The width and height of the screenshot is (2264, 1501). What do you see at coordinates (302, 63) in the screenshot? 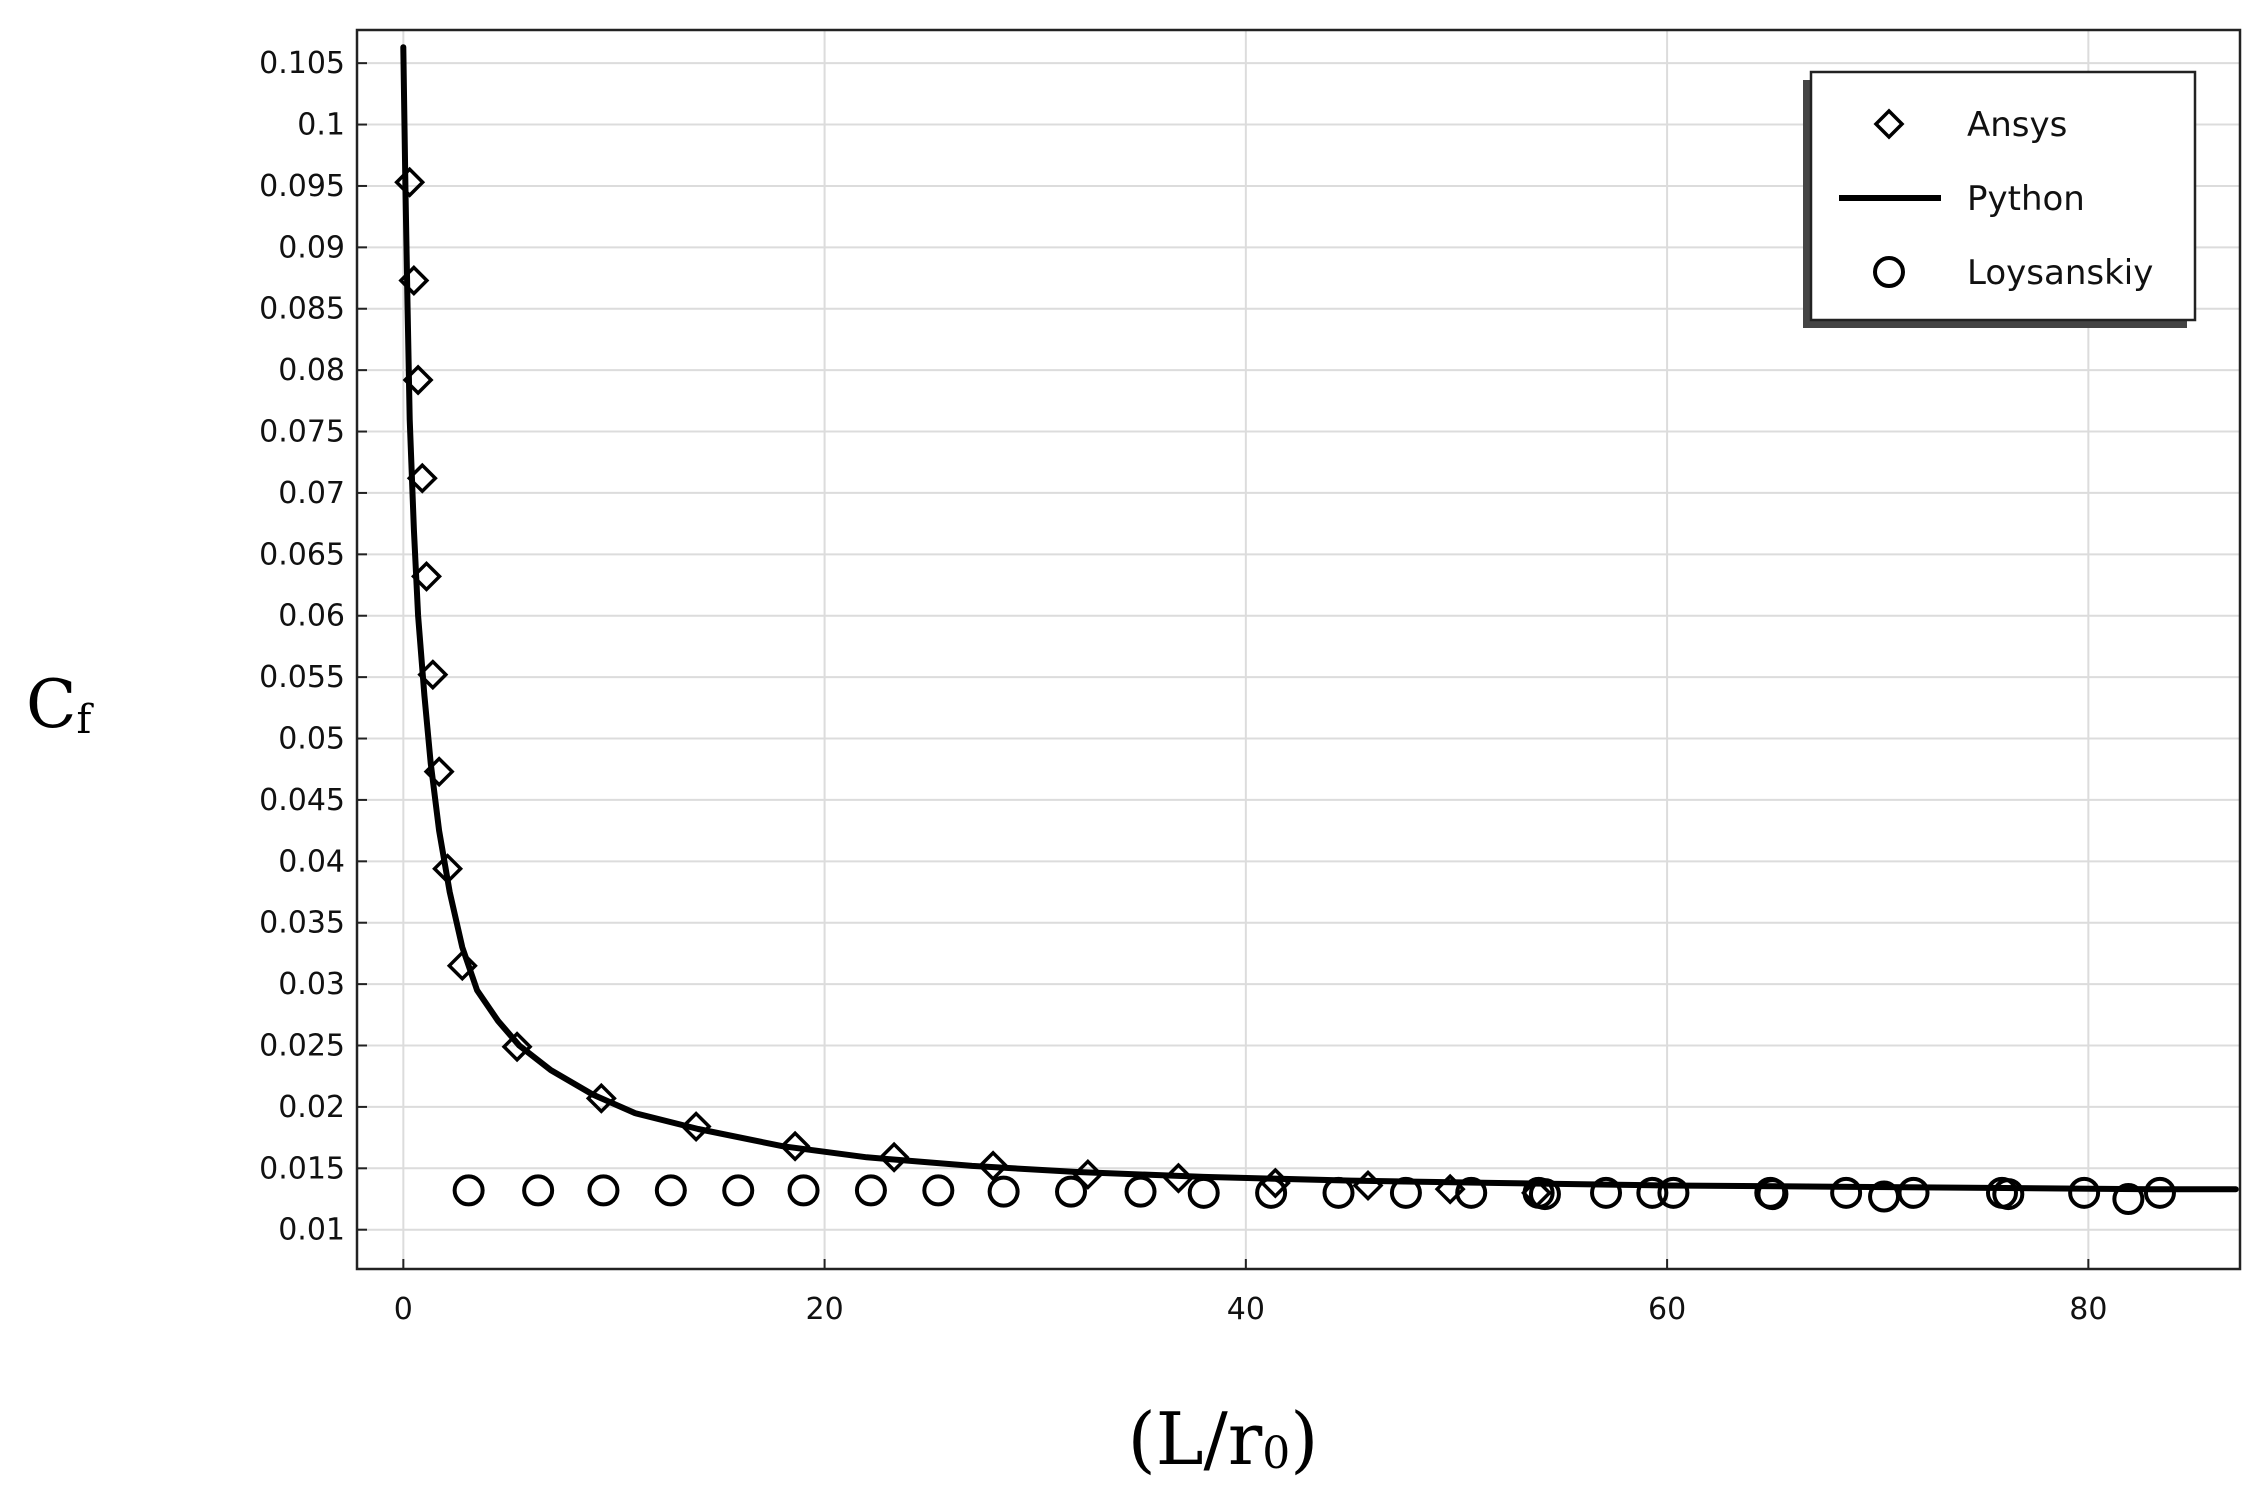
I see `y-tick-label: 0.105` at bounding box center [302, 63].